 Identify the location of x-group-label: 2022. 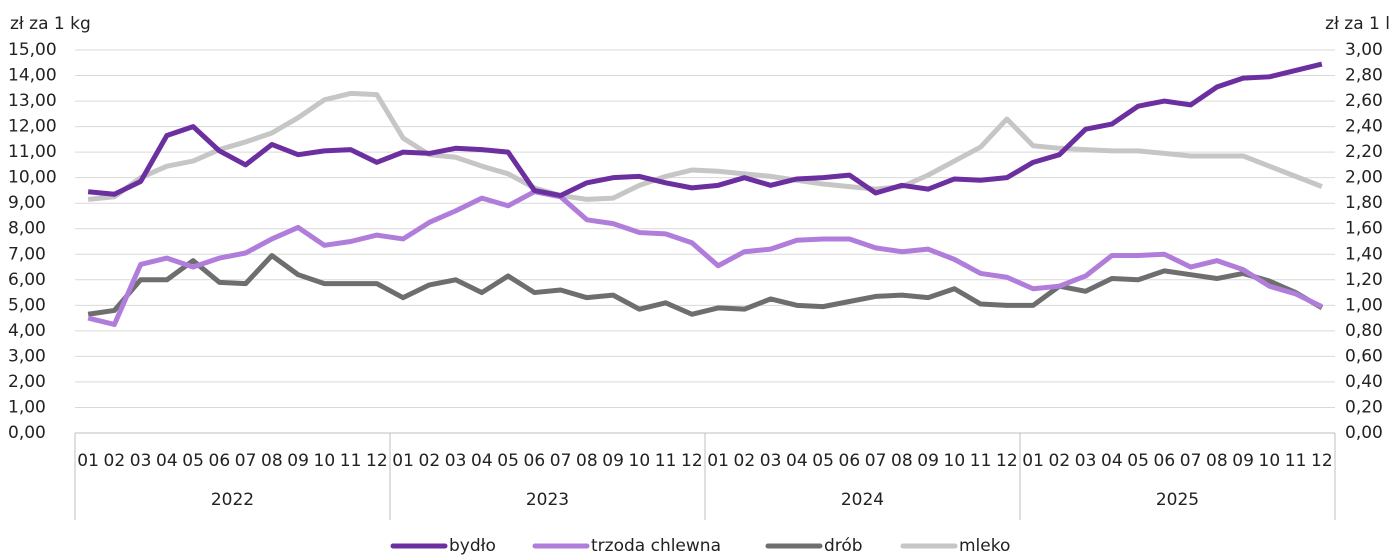
(232, 500).